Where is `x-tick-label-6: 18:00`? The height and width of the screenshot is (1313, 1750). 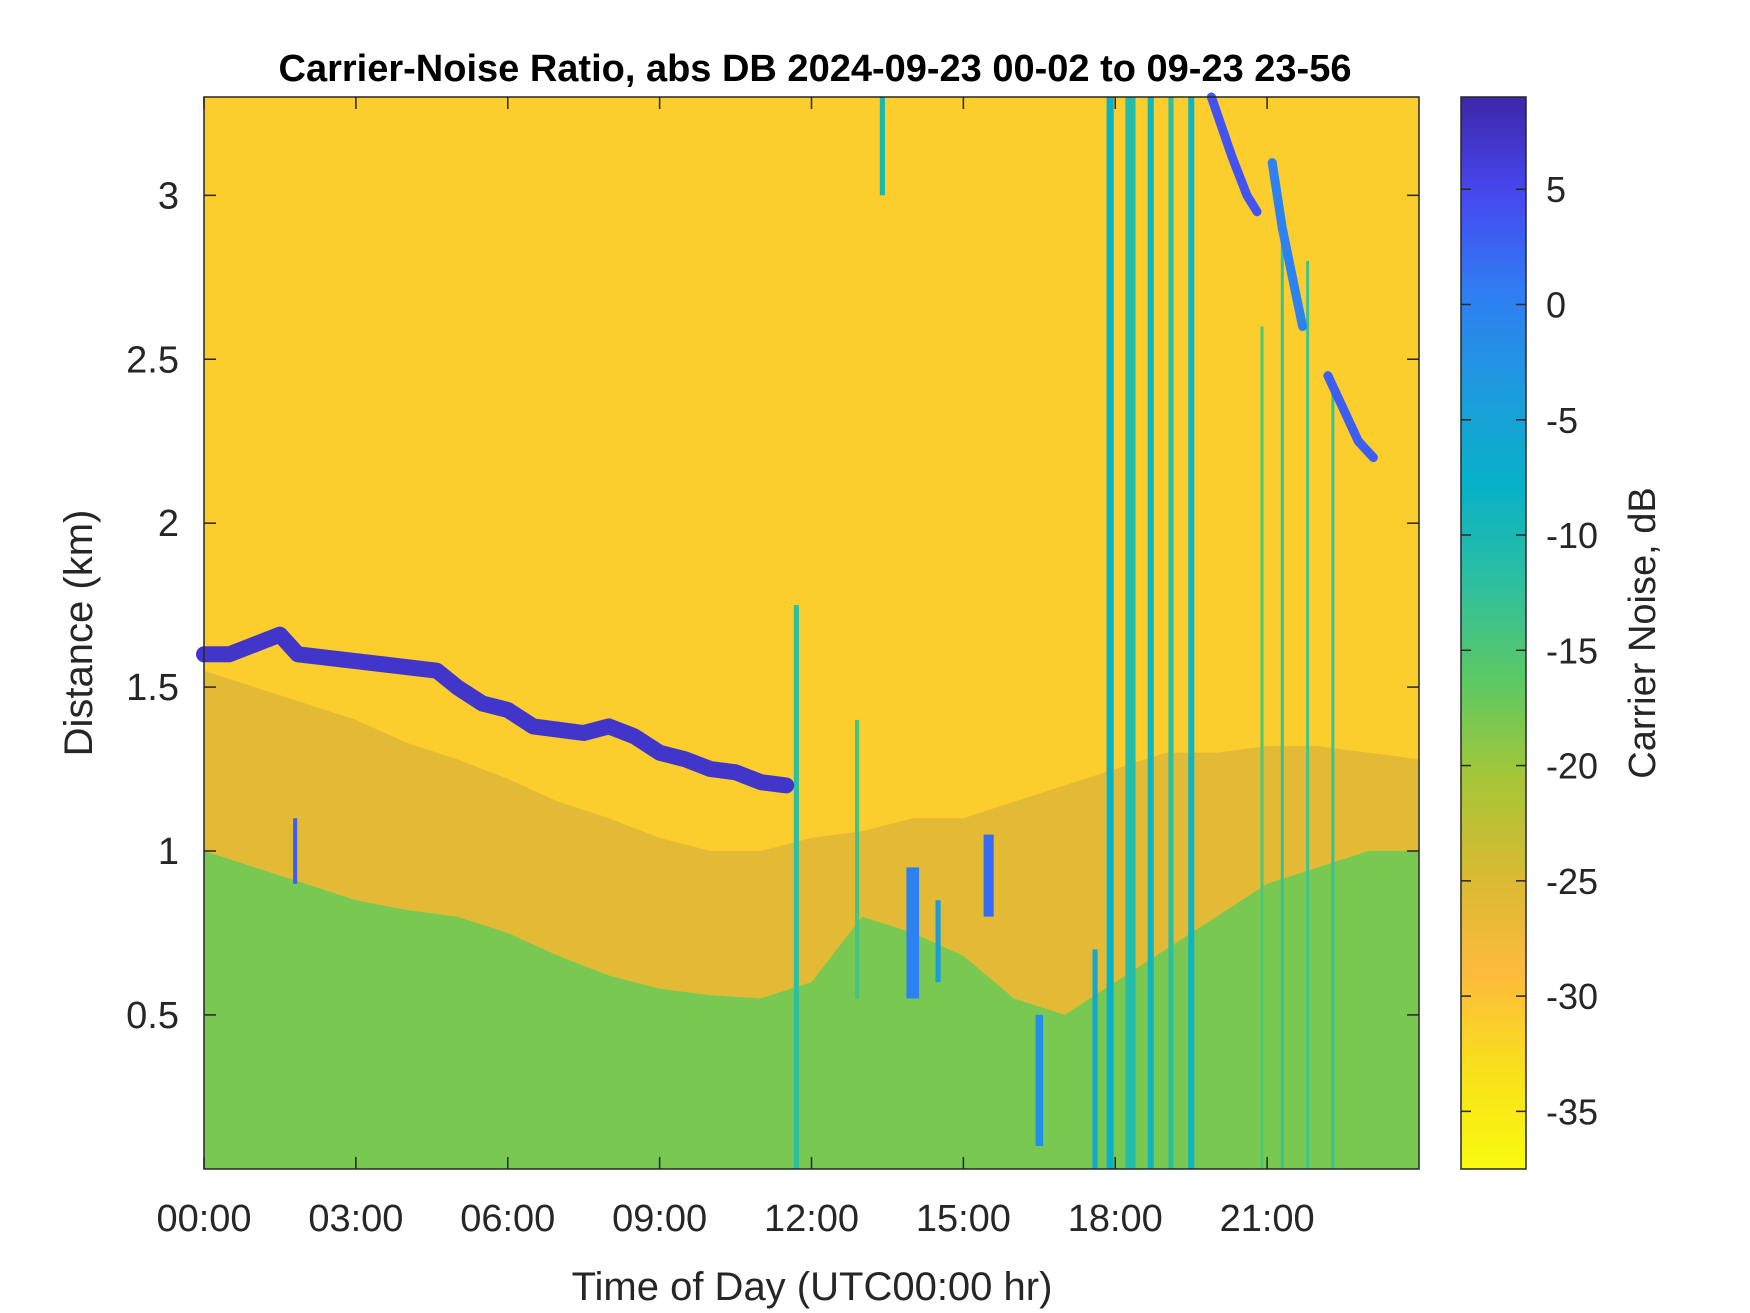
x-tick-label-6: 18:00 is located at coordinates (1115, 1219).